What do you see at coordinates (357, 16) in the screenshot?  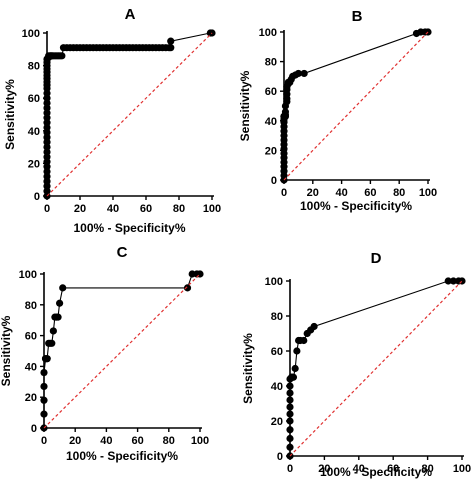 I see `panel-letter: B` at bounding box center [357, 16].